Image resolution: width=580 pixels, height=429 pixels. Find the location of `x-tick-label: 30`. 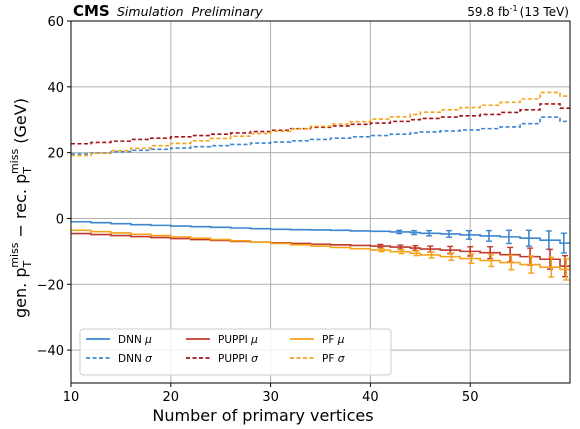

x-tick-label: 30 is located at coordinates (270, 397).